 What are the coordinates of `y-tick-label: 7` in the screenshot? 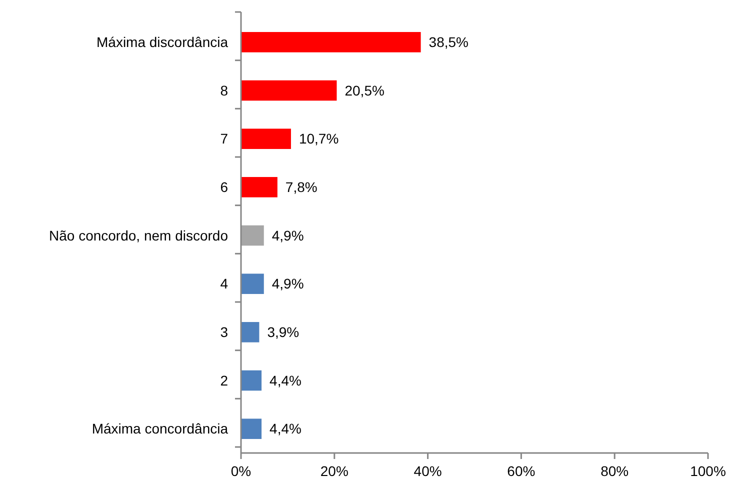 It's located at (224, 138).